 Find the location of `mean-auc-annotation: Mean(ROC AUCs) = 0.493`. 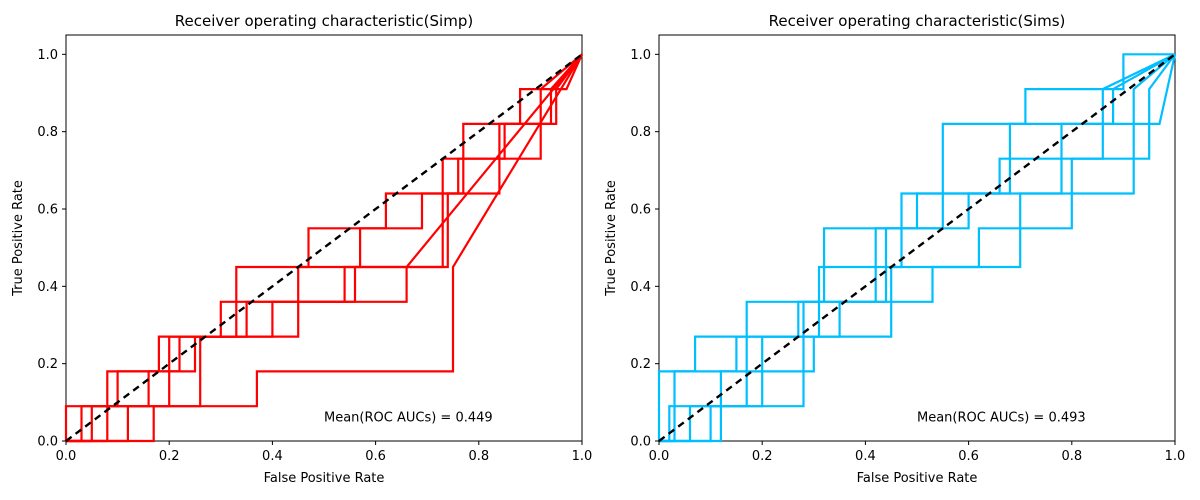

mean-auc-annotation: Mean(ROC AUCs) = 0.493 is located at coordinates (1001, 418).